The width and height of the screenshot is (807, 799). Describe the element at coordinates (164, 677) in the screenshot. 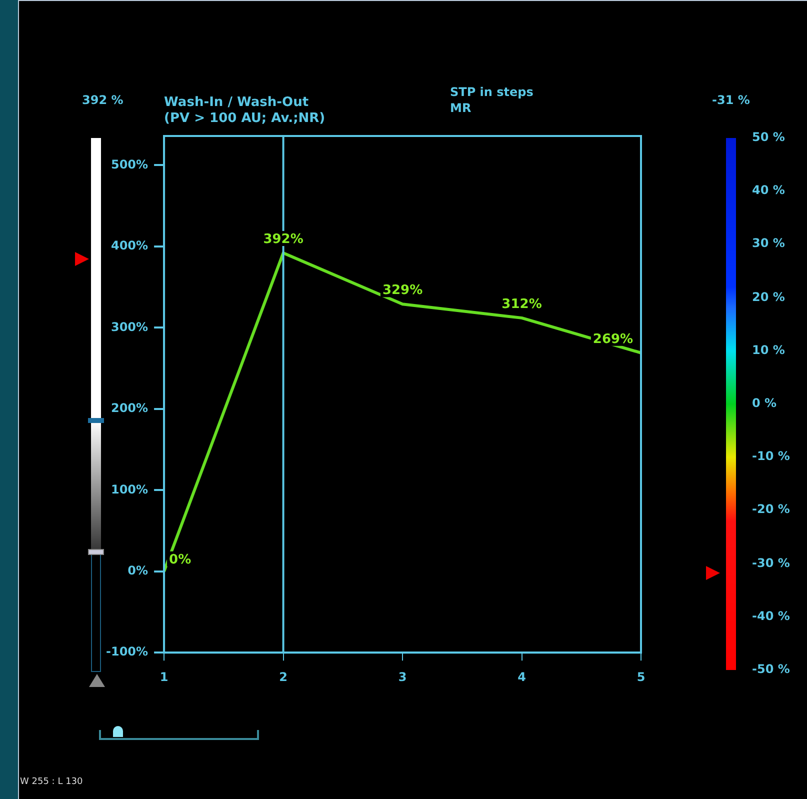

I see `x-tick-label: 1` at that location.